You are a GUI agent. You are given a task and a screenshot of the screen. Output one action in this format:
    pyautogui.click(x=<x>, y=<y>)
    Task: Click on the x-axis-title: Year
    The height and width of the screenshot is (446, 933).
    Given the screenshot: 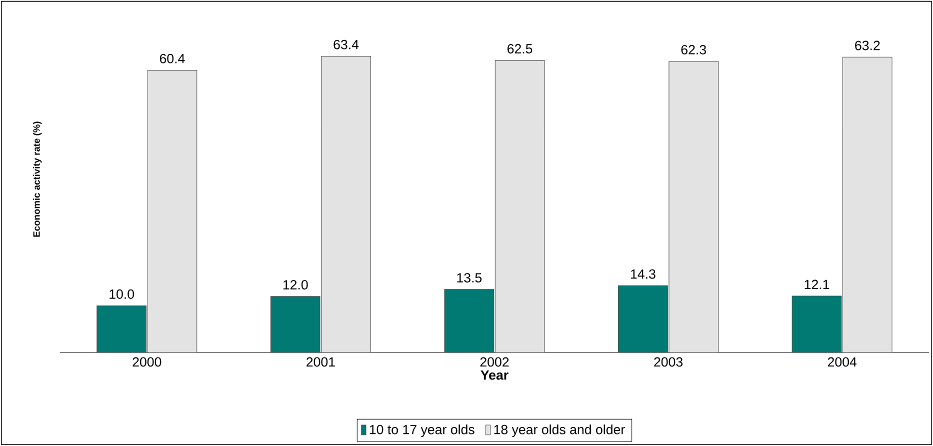 What is the action you would take?
    pyautogui.click(x=494, y=375)
    